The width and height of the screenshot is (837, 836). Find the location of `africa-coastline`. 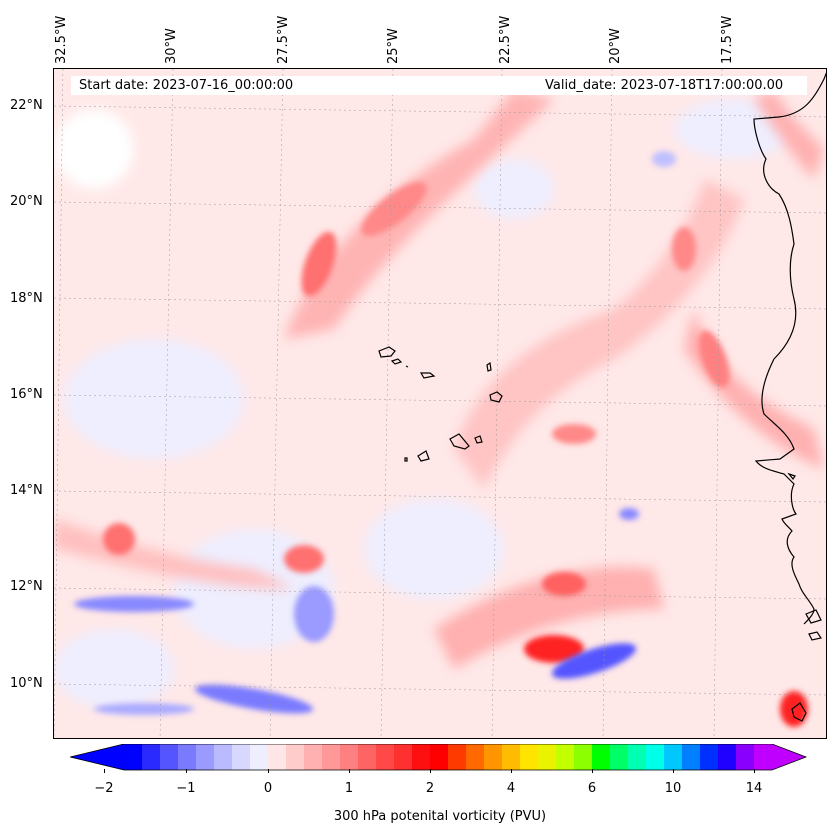

africa-coastline is located at coordinates (789, 397).